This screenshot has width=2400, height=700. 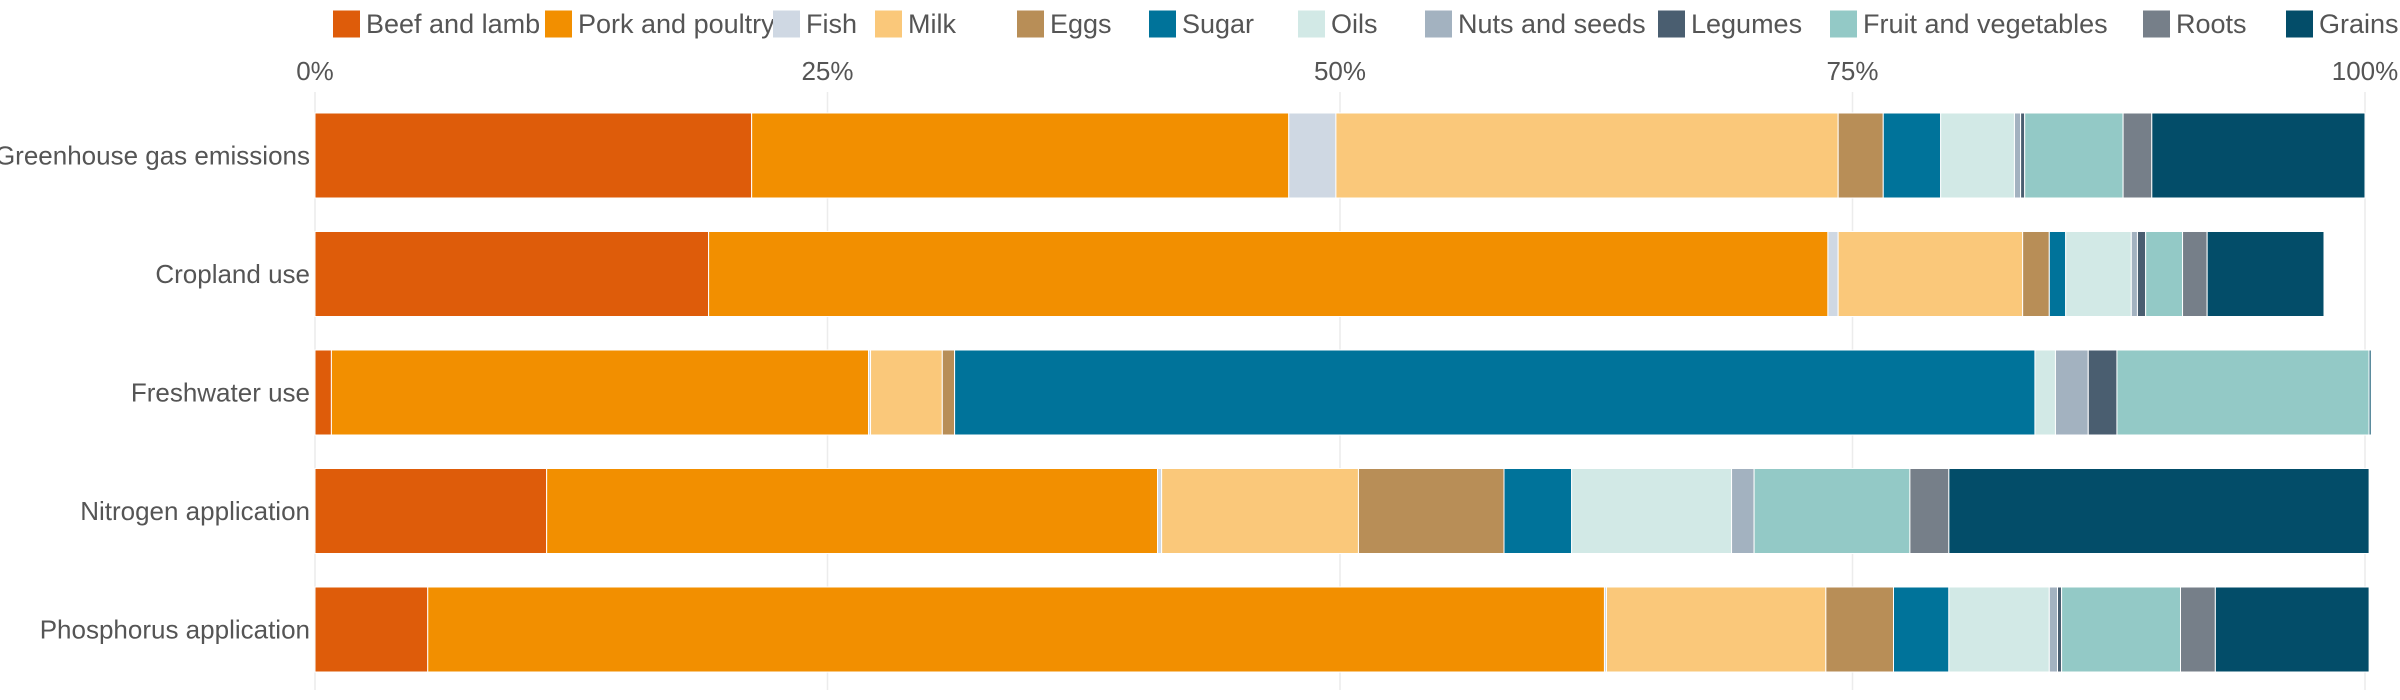 I want to click on legend-item-pork-and-poultry: Pork and poultry, so click(x=660, y=24).